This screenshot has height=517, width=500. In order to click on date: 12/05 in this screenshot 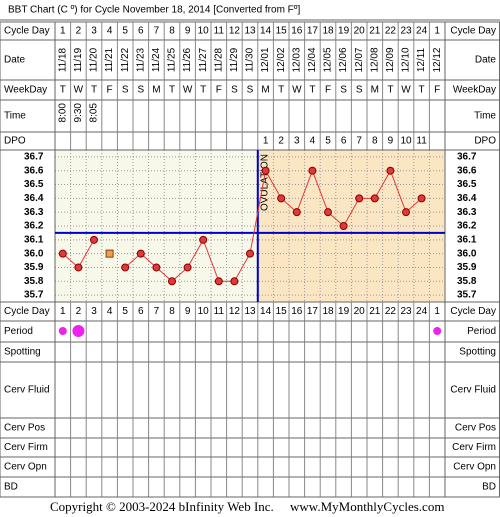, I will do `click(328, 59)`.